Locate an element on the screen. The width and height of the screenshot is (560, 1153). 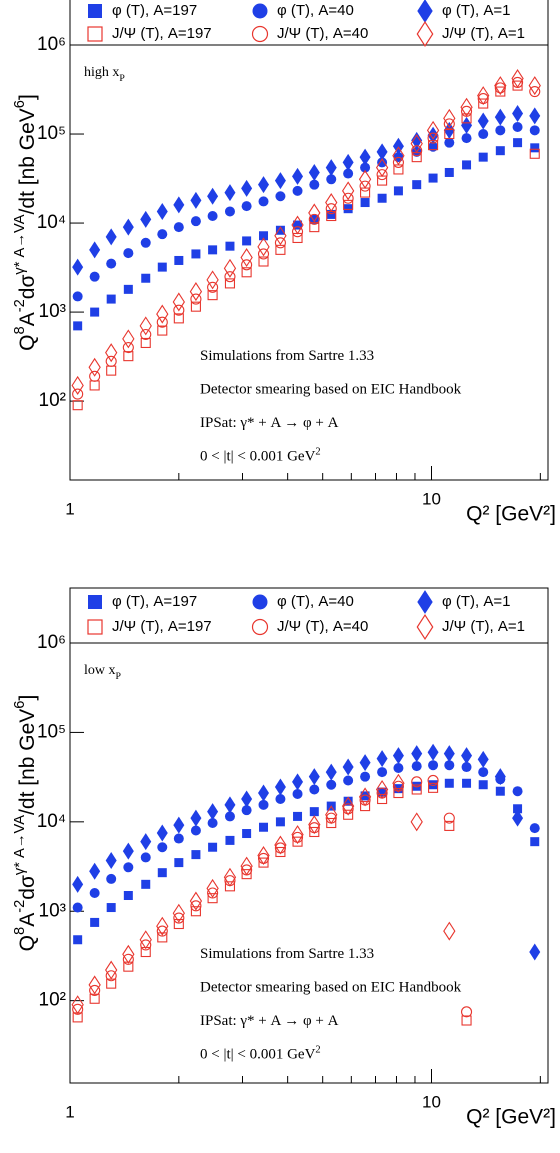
y-tick-label: 10⁴ is located at coordinates (51, 222).